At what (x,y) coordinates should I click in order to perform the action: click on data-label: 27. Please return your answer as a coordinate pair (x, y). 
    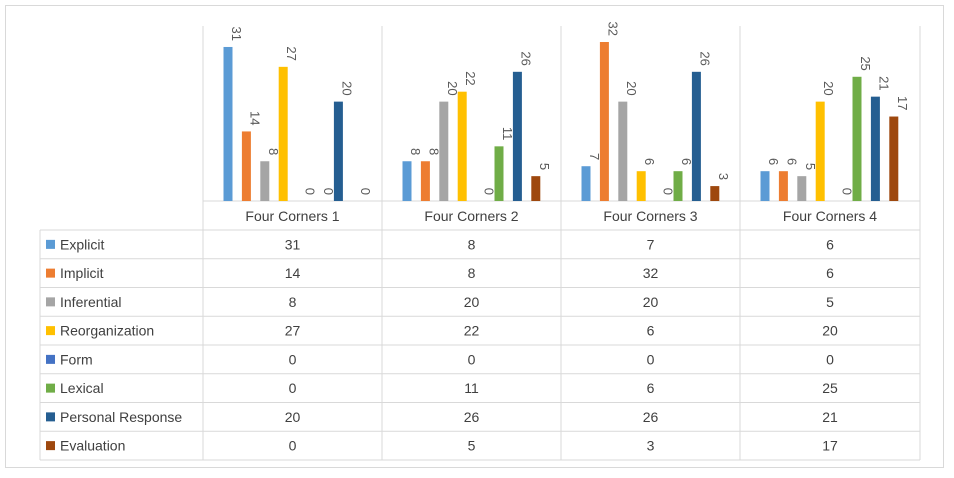
    Looking at the image, I should click on (291, 53).